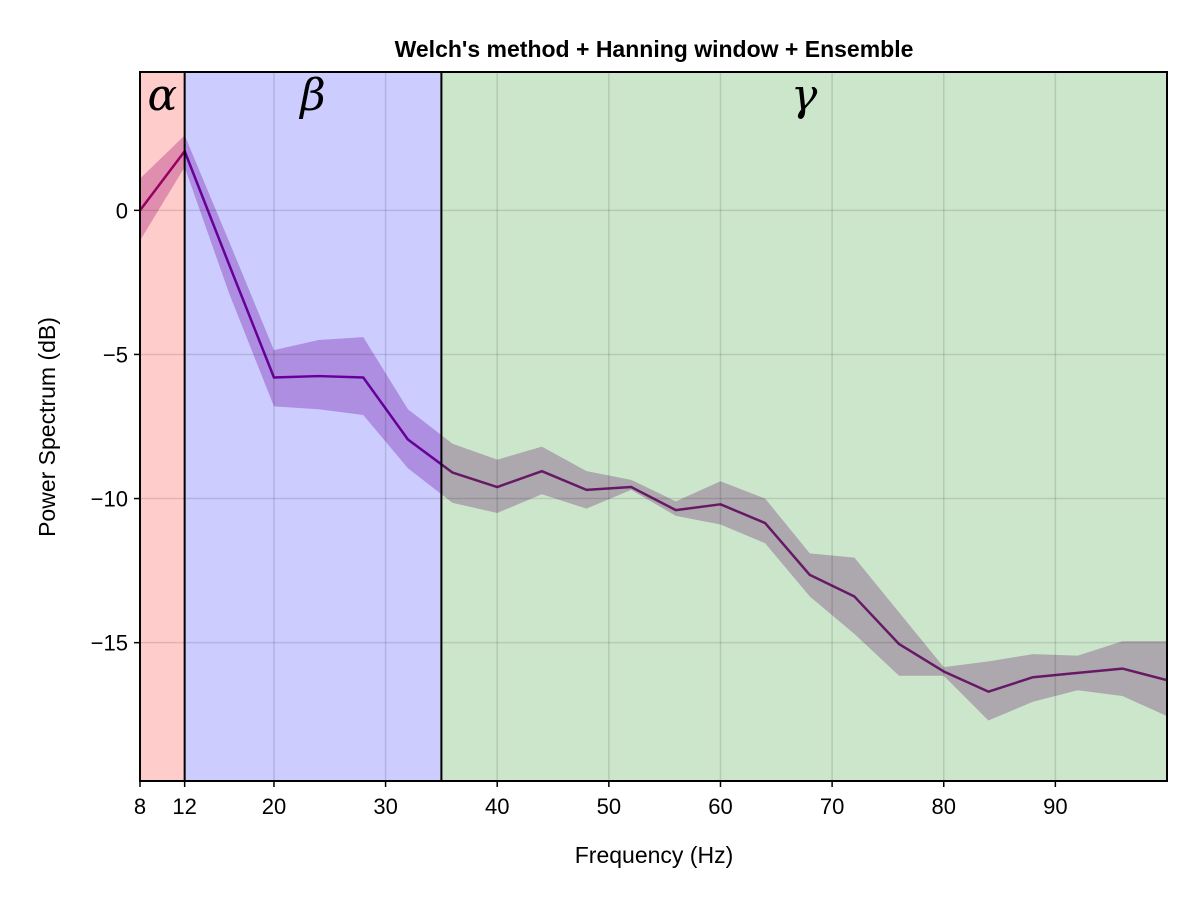 The image size is (1200, 900). What do you see at coordinates (140, 806) in the screenshot?
I see `x-tick-label: 8` at bounding box center [140, 806].